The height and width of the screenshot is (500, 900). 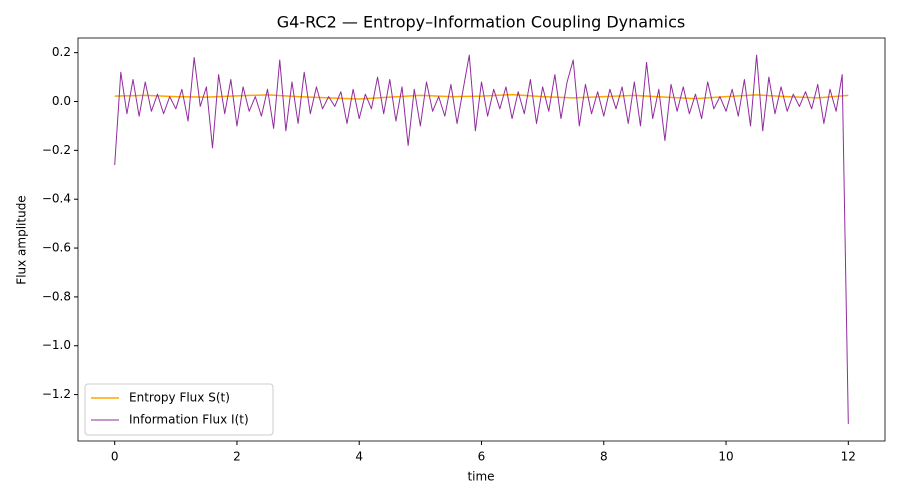 I want to click on x-tick-label: 2, so click(x=237, y=457).